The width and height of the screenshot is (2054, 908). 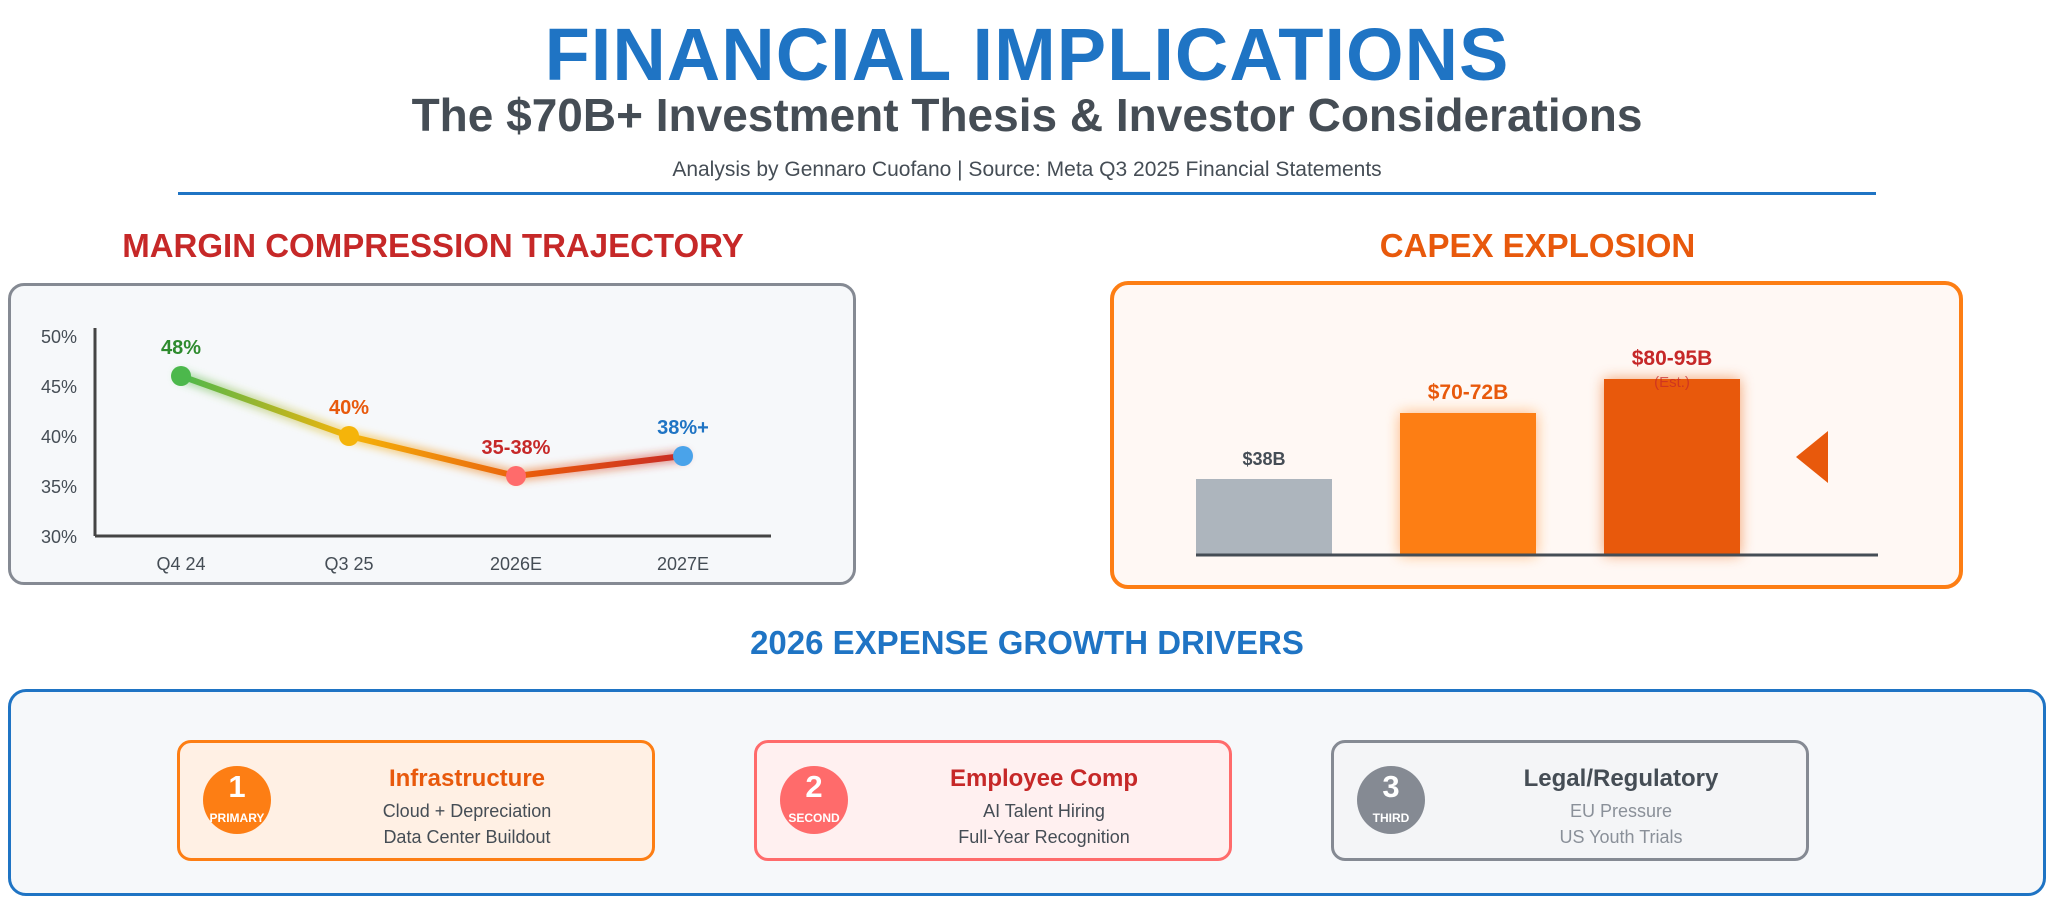 I want to click on bar-value-label: $80-95B, so click(x=1672, y=358).